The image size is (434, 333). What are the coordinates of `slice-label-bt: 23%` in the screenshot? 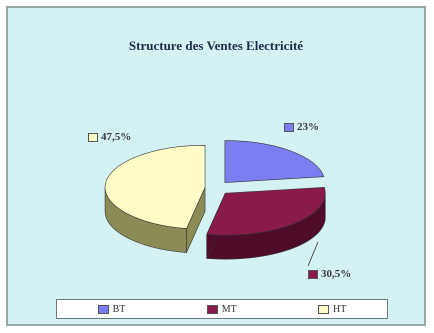 It's located at (301, 127).